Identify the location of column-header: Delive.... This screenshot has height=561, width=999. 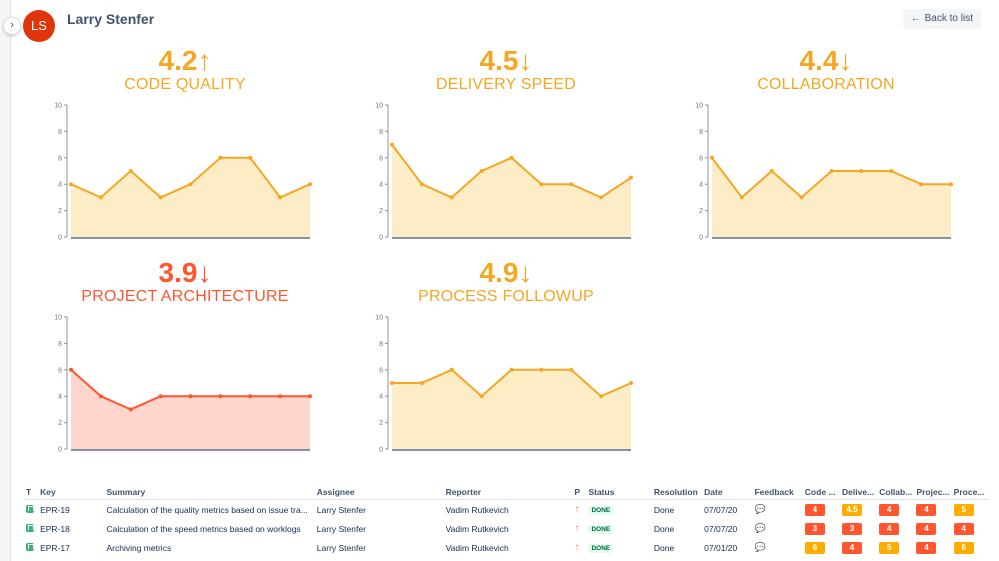
(859, 492).